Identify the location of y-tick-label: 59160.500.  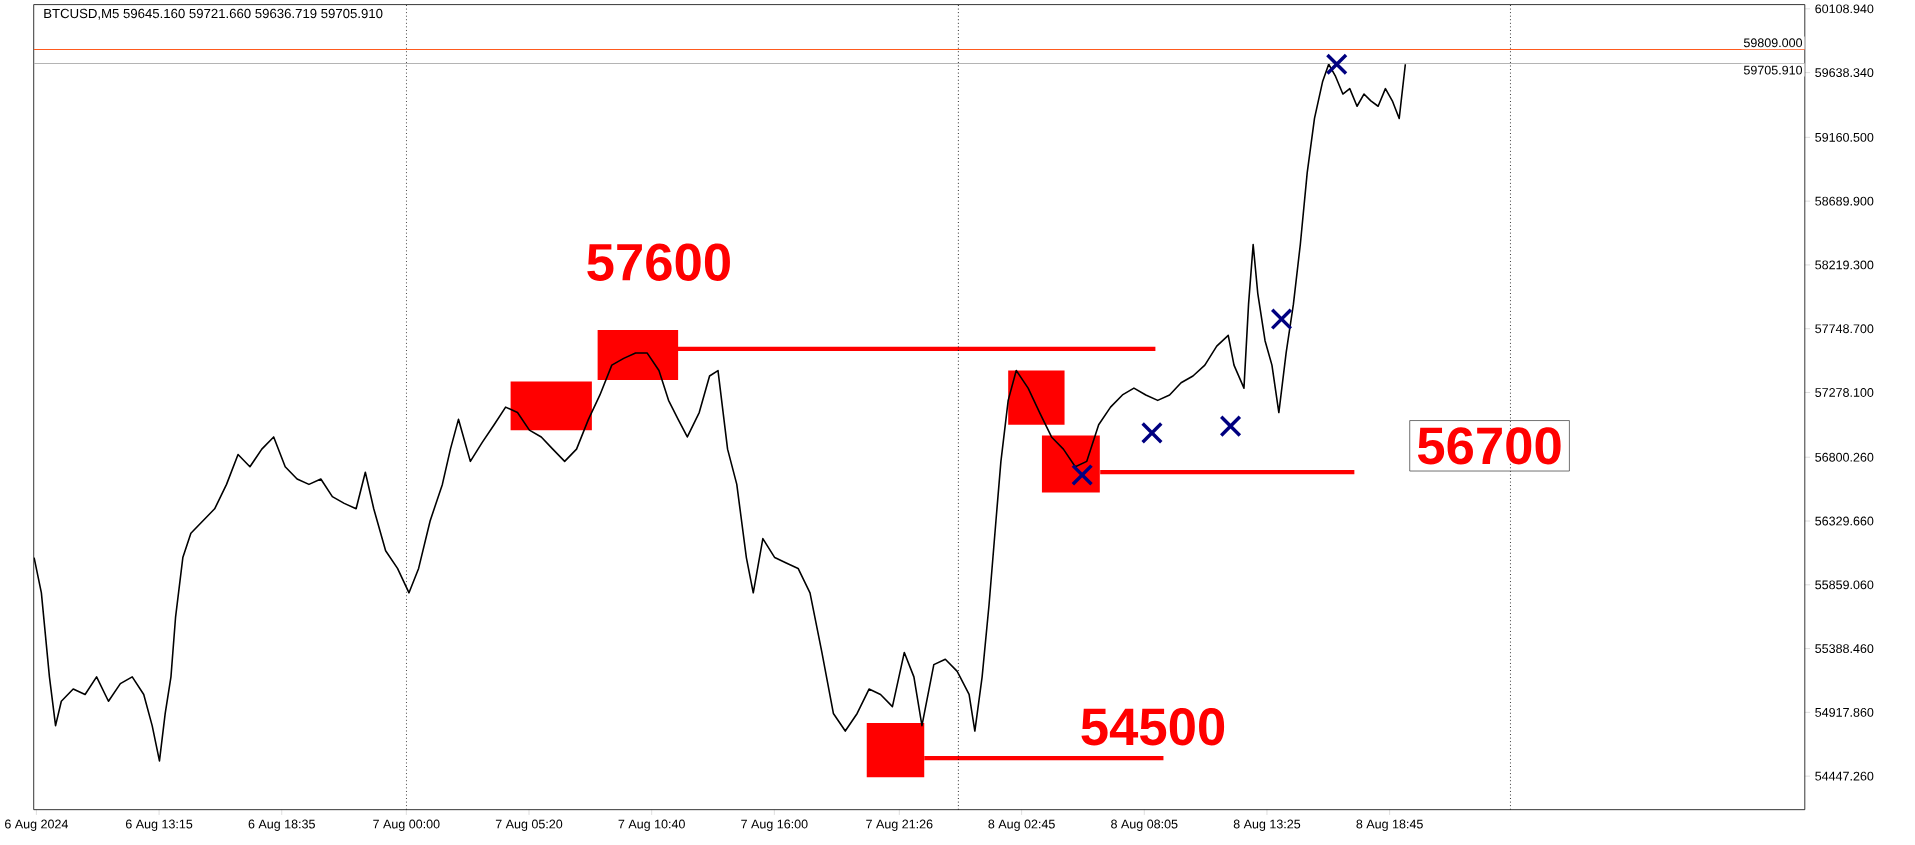
(1844, 137).